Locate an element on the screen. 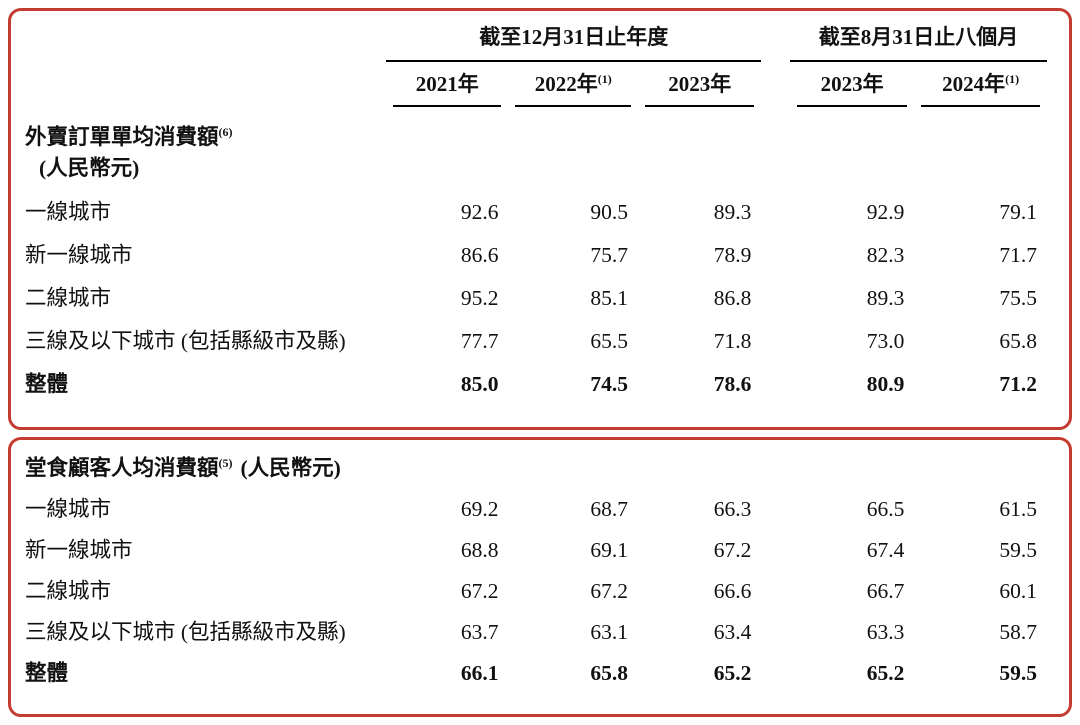 Image resolution: width=1080 pixels, height=725 pixels. section-title-text: 堂食顧客人均消費額 is located at coordinates (122, 468).